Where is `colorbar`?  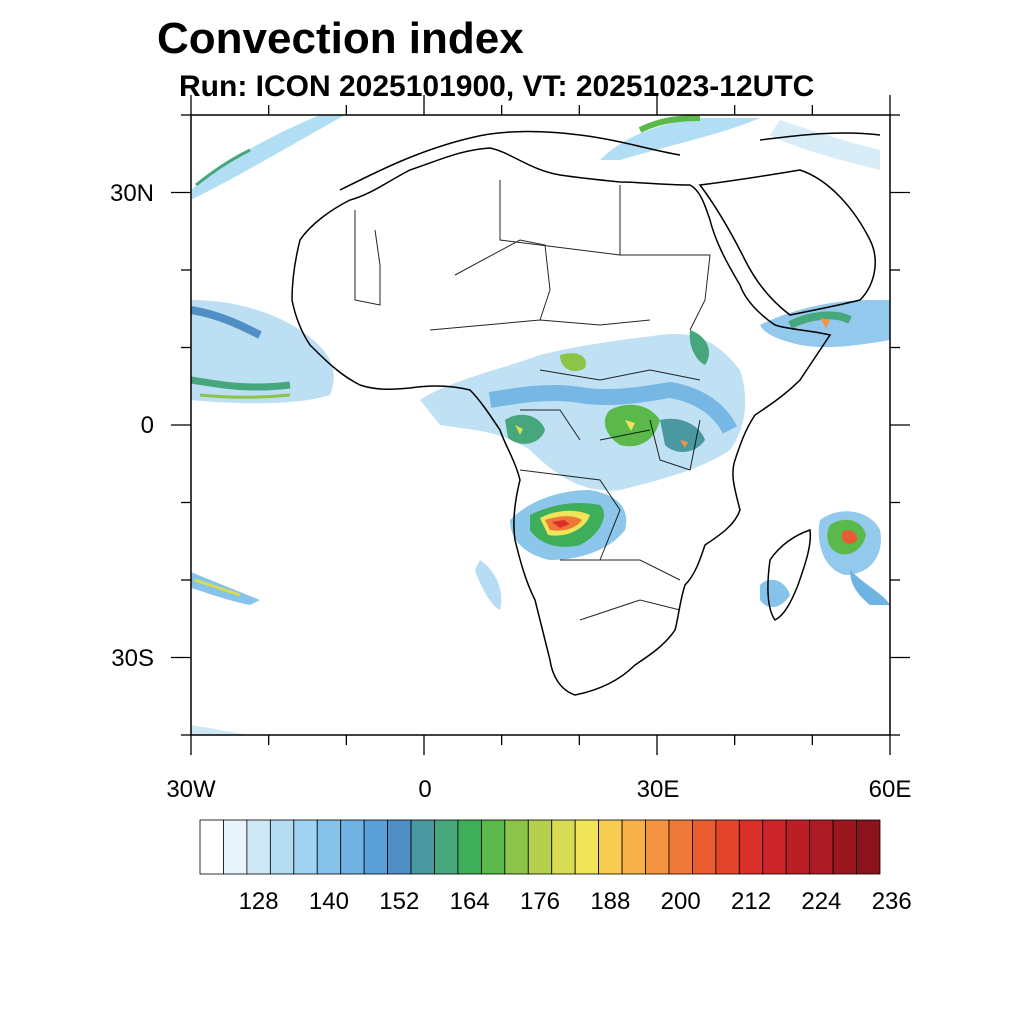 colorbar is located at coordinates (540, 847).